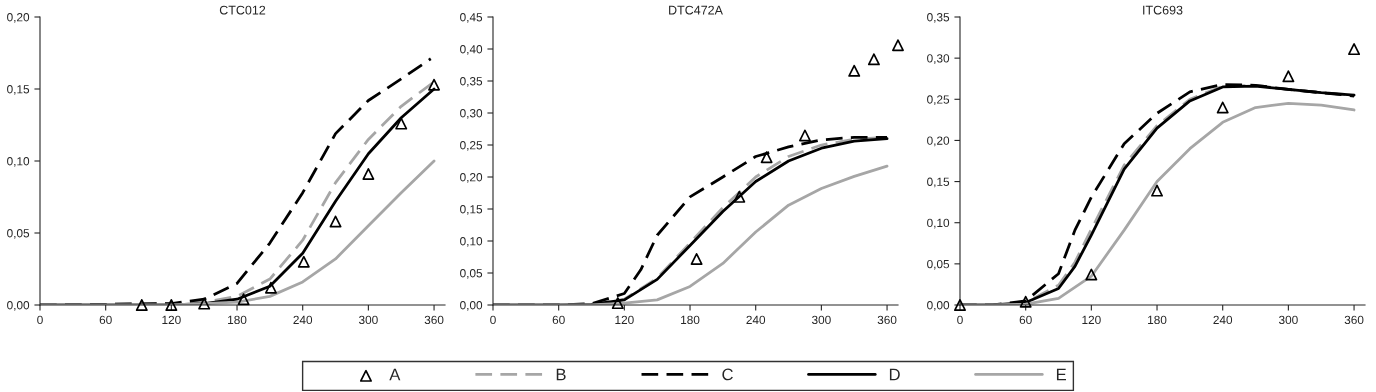 This screenshot has width=1376, height=392. I want to click on y-tick-label: 0,45, so click(471, 18).